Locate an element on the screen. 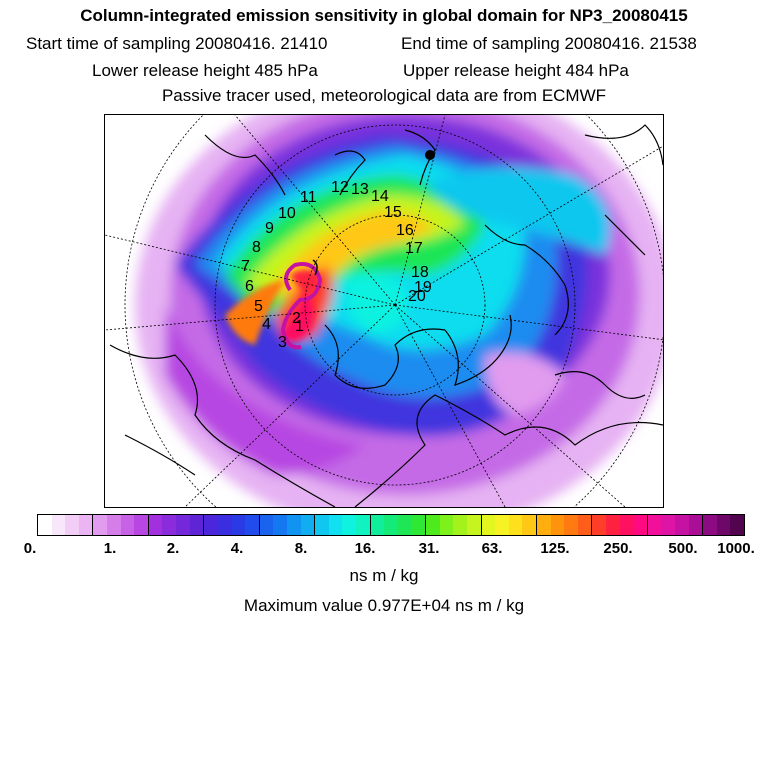 Image resolution: width=768 pixels, height=768 pixels. traj-label-9: 9 is located at coordinates (269, 228).